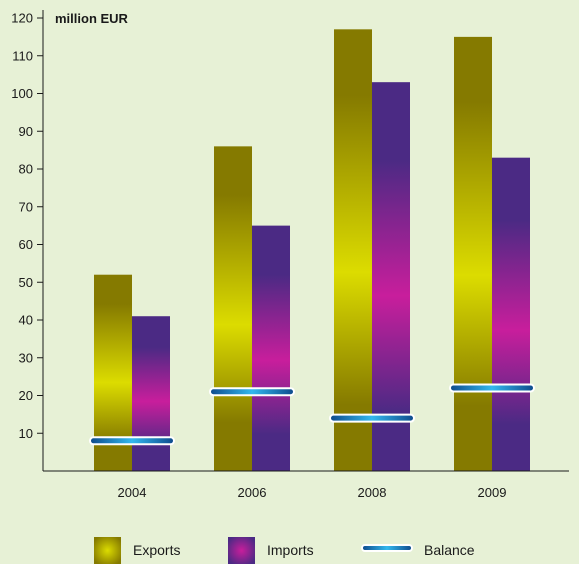 This screenshot has width=579, height=564. What do you see at coordinates (26, 244) in the screenshot?
I see `y-tick-label-60: 60` at bounding box center [26, 244].